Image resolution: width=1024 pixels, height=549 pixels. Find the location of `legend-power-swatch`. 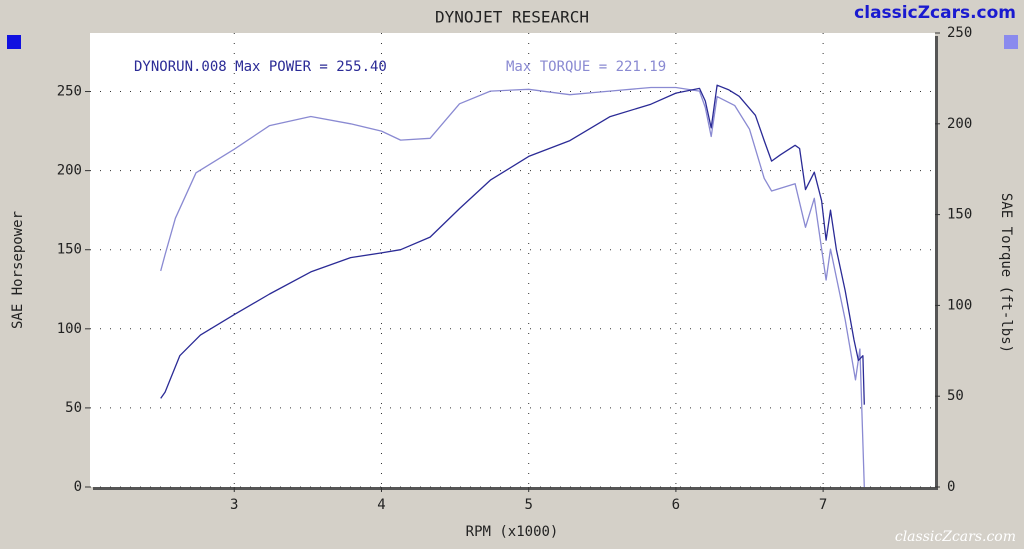

legend-power-swatch is located at coordinates (14, 42).